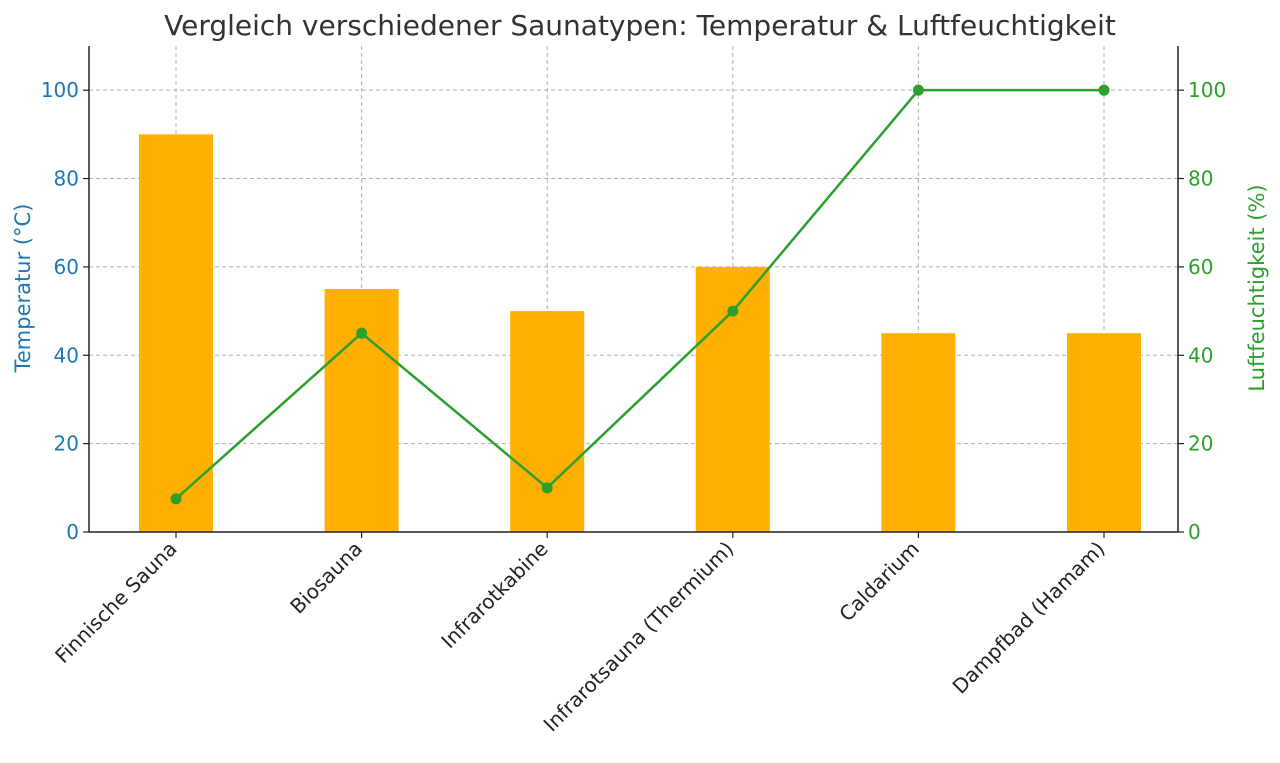  What do you see at coordinates (326, 578) in the screenshot?
I see `category-label: Biosauna` at bounding box center [326, 578].